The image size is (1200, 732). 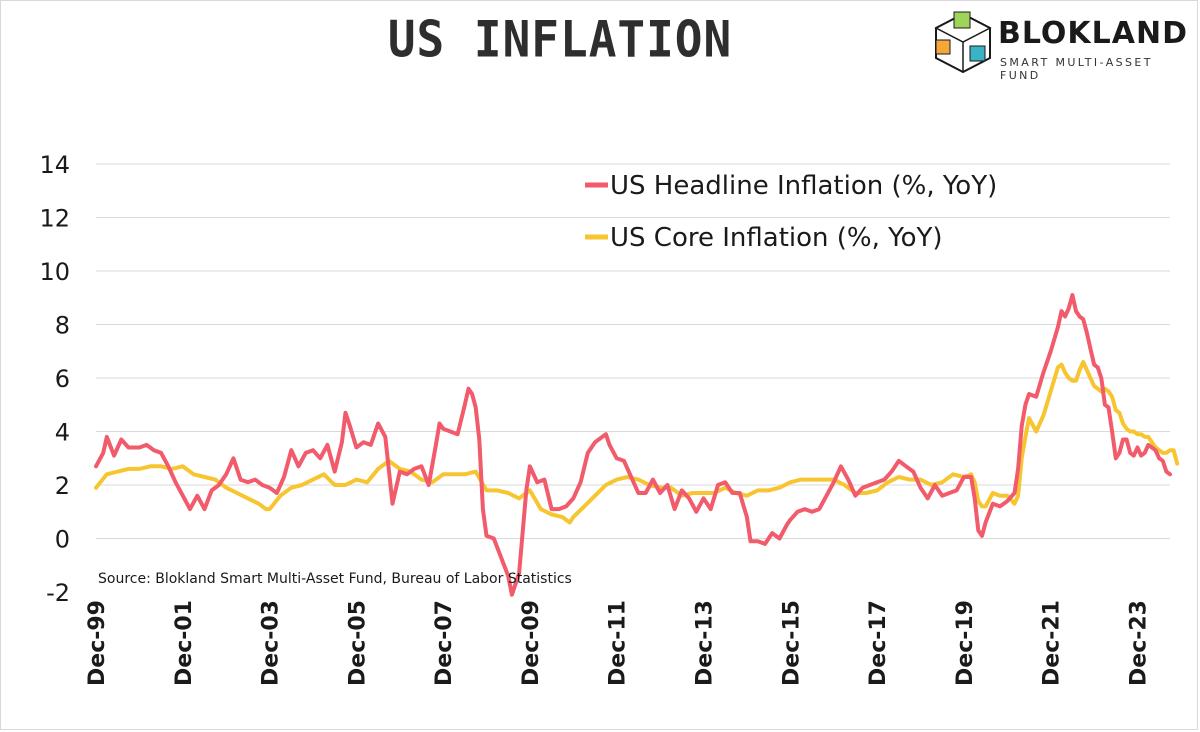 I want to click on chart-title: US INFLATION, so click(x=560, y=39).